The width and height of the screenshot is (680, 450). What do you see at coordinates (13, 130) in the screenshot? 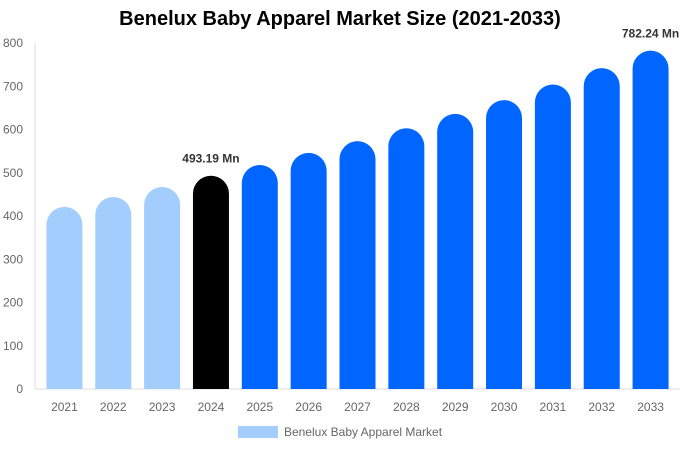
I see `y-tick-label: 600` at bounding box center [13, 130].